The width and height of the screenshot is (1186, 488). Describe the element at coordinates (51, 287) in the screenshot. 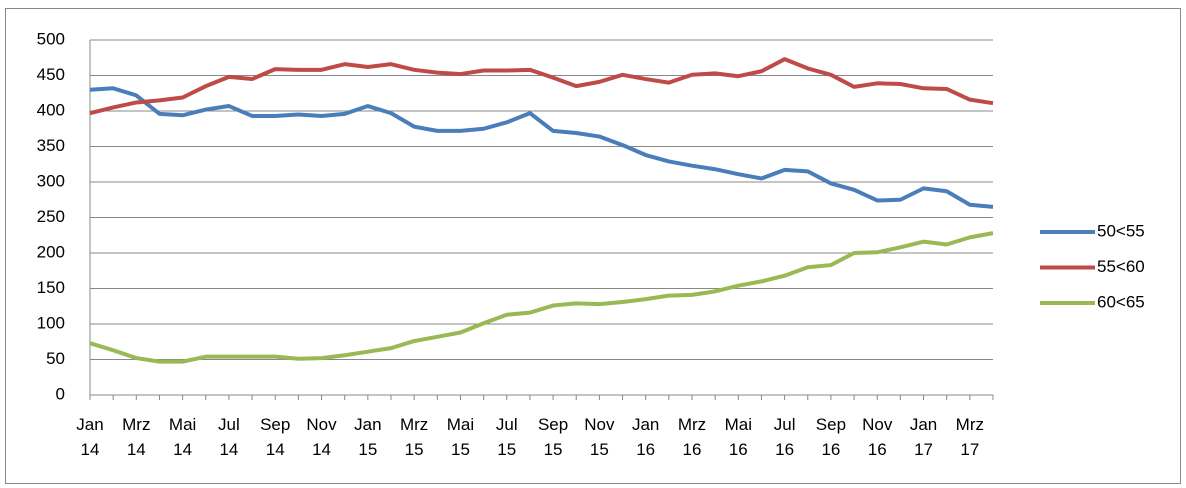

I see `y-tick-label: 150` at that location.